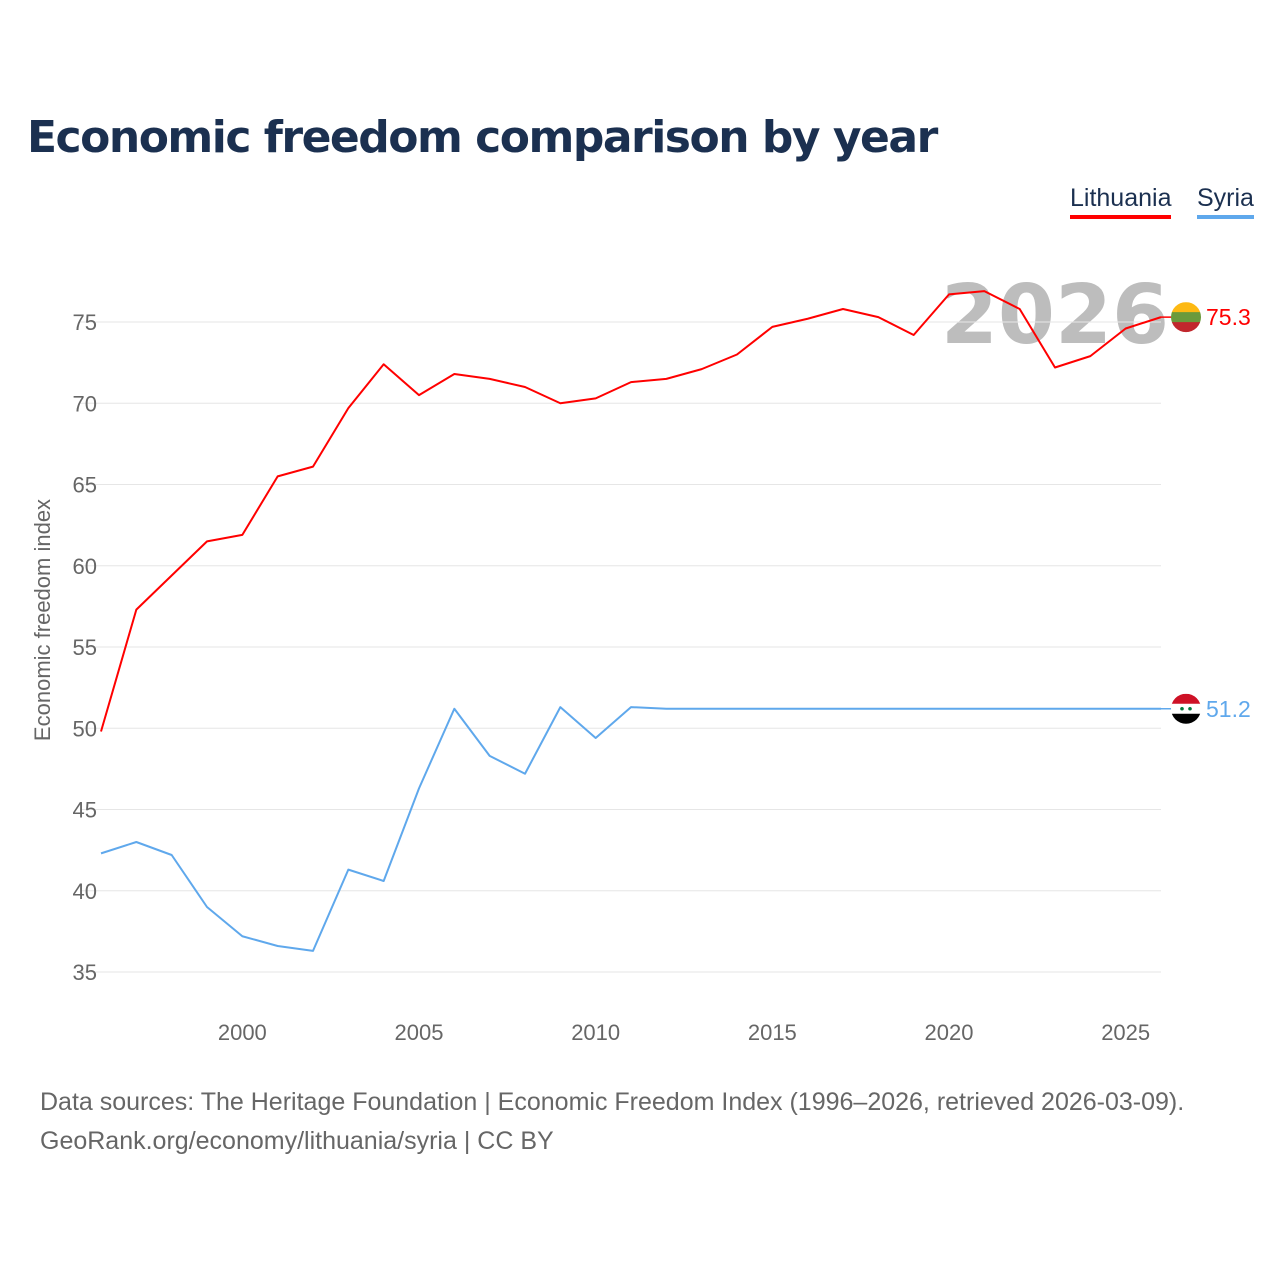  Describe the element at coordinates (85, 647) in the screenshot. I see `y-tick-label: 55` at that location.